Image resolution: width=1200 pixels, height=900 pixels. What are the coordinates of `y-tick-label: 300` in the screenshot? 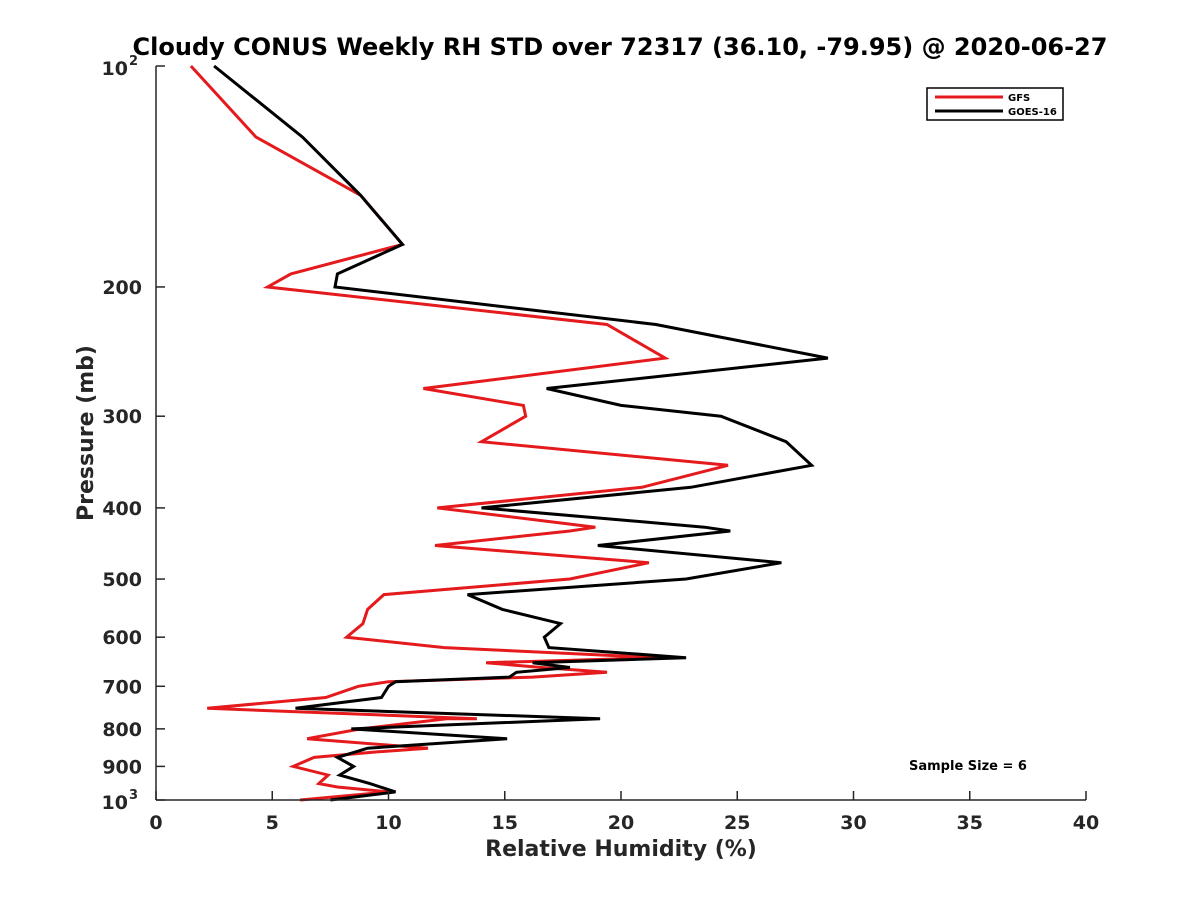 It's located at (122, 417).